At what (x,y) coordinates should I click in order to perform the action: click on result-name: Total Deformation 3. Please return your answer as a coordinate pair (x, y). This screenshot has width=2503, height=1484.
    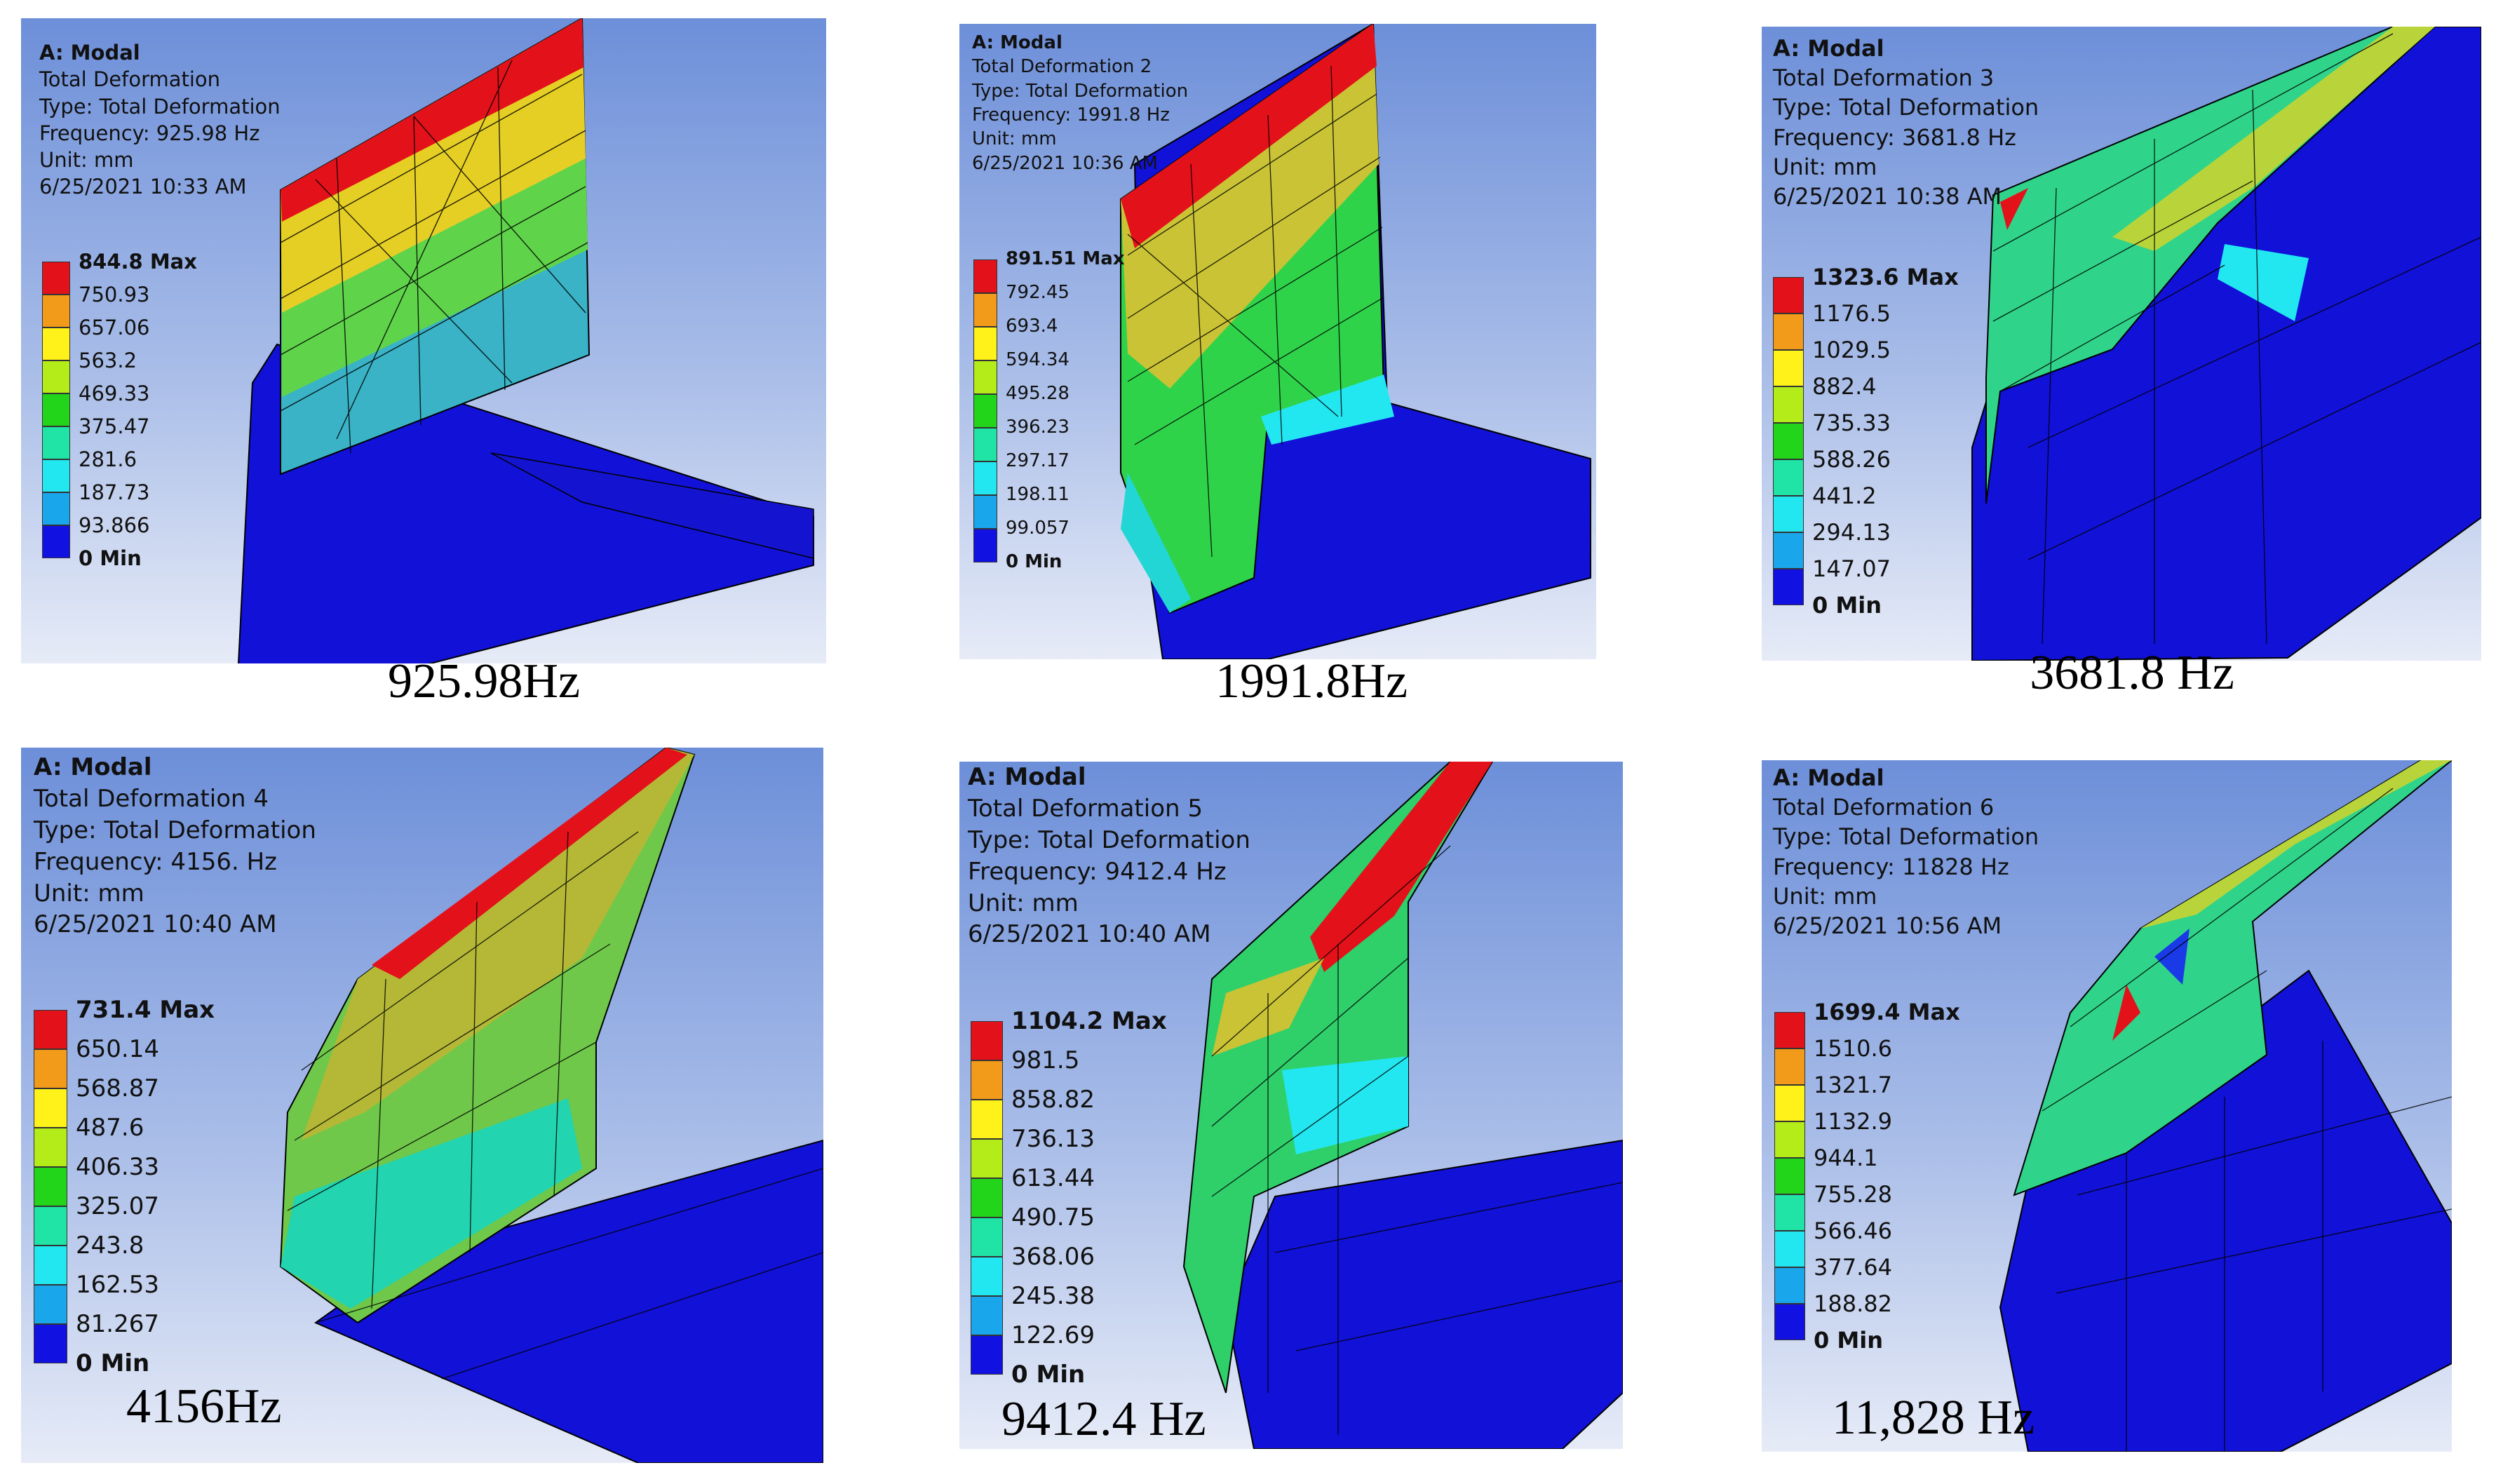
    Looking at the image, I should click on (1884, 79).